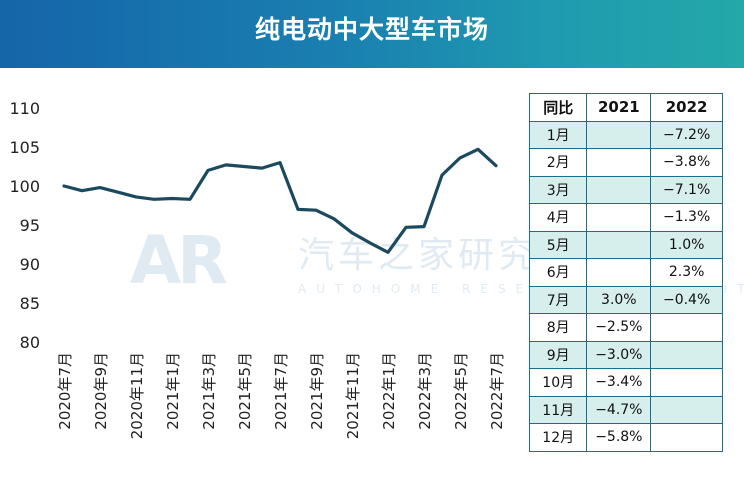 The height and width of the screenshot is (498, 744). I want to click on y-tick-label: 85, so click(30, 303).